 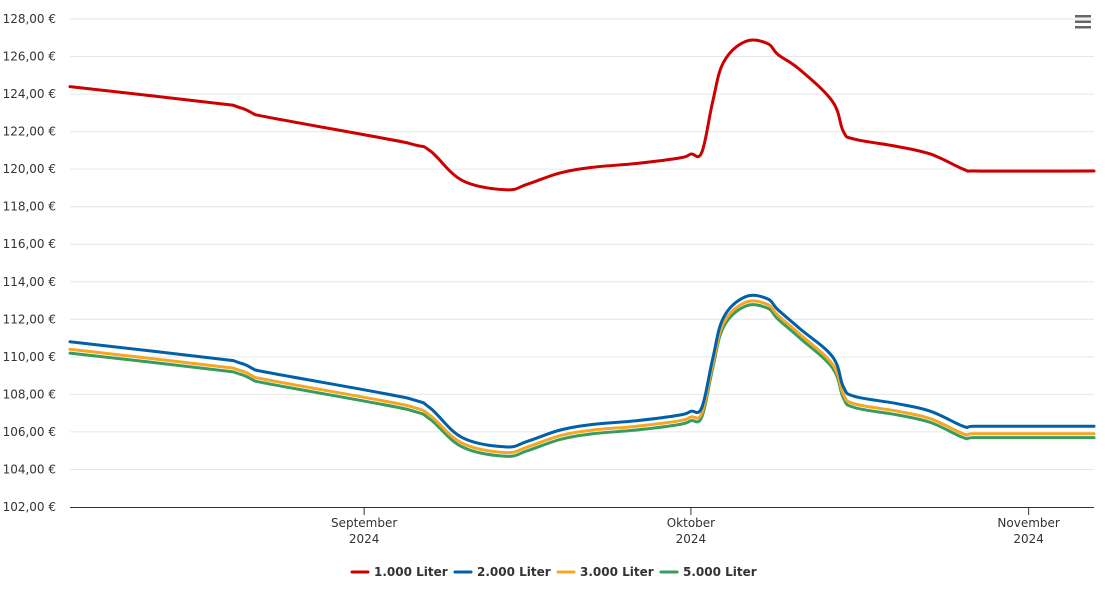 What do you see at coordinates (617, 572) in the screenshot?
I see `legend-label: 3.000 Liter` at bounding box center [617, 572].